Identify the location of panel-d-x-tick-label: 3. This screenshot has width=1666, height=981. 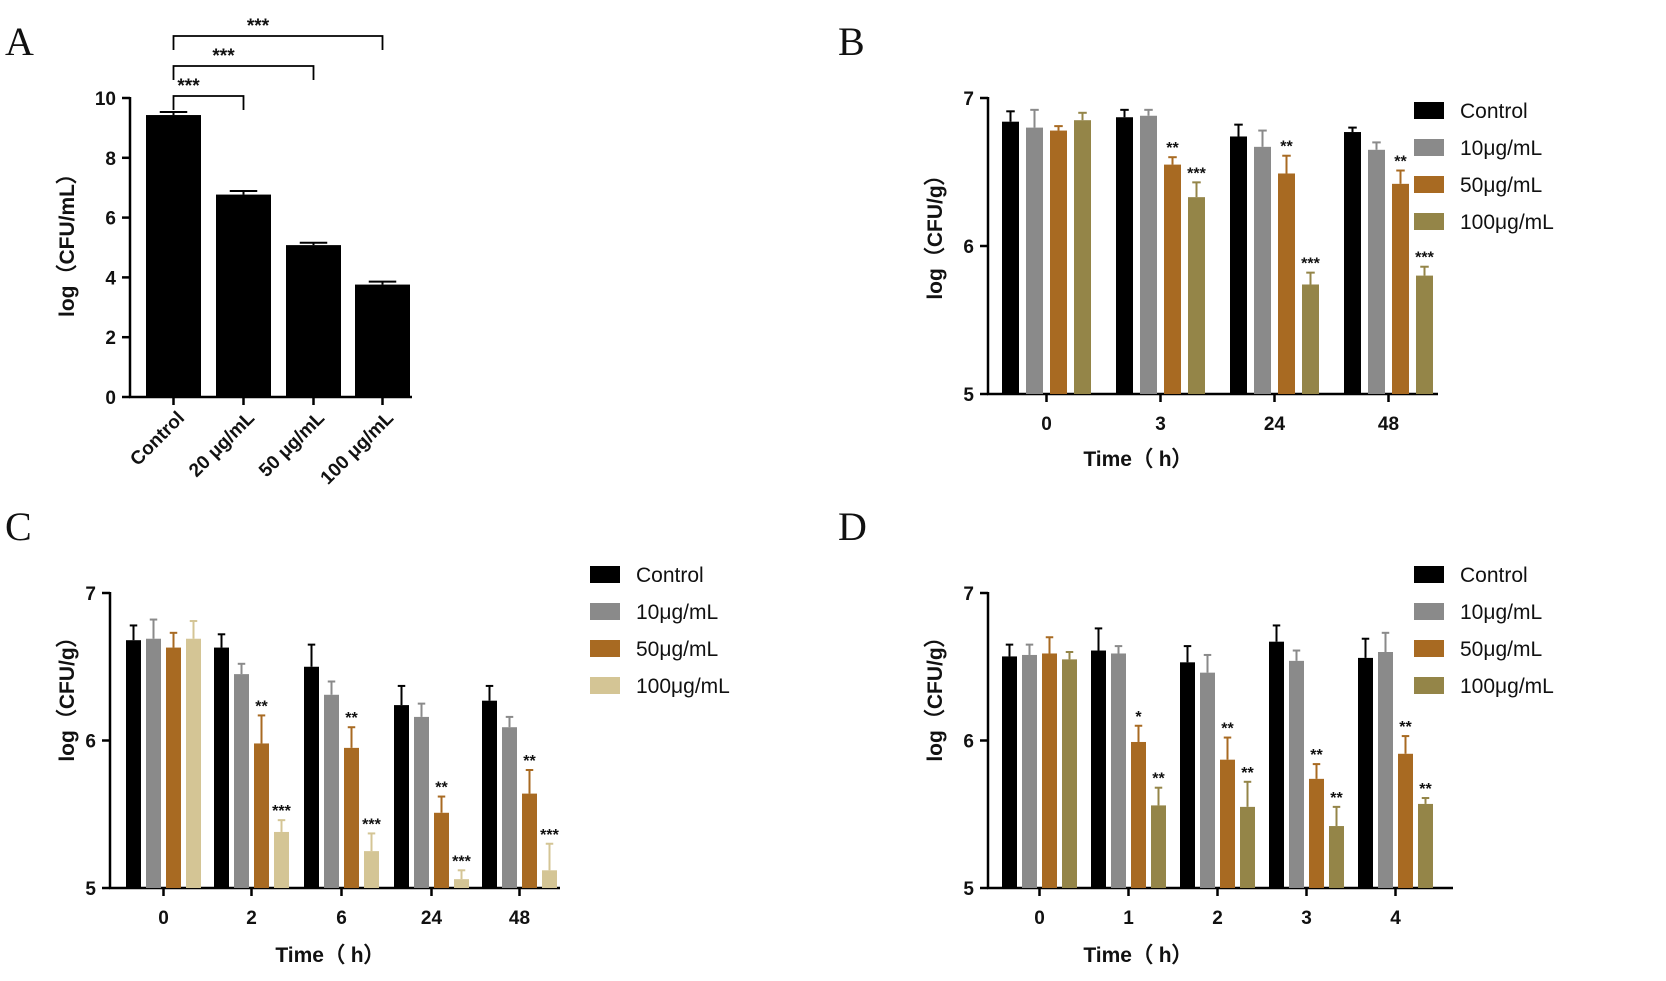
(1306, 918).